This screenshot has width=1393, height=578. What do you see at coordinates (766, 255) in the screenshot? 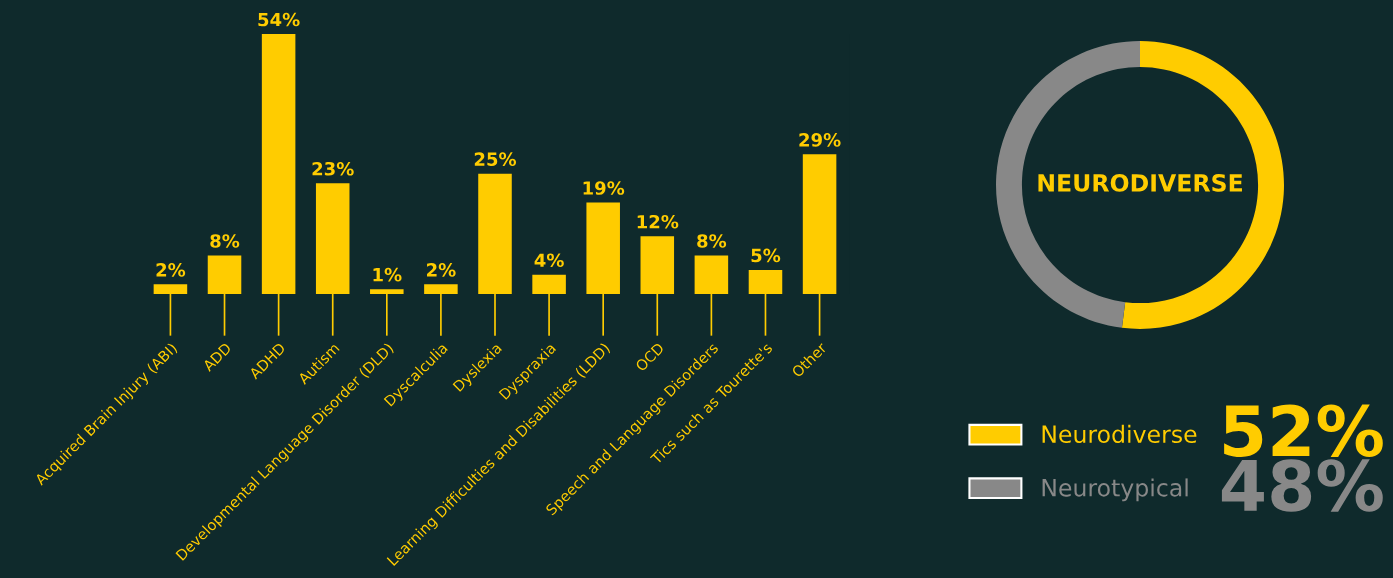
I see `data-label: 5%` at bounding box center [766, 255].